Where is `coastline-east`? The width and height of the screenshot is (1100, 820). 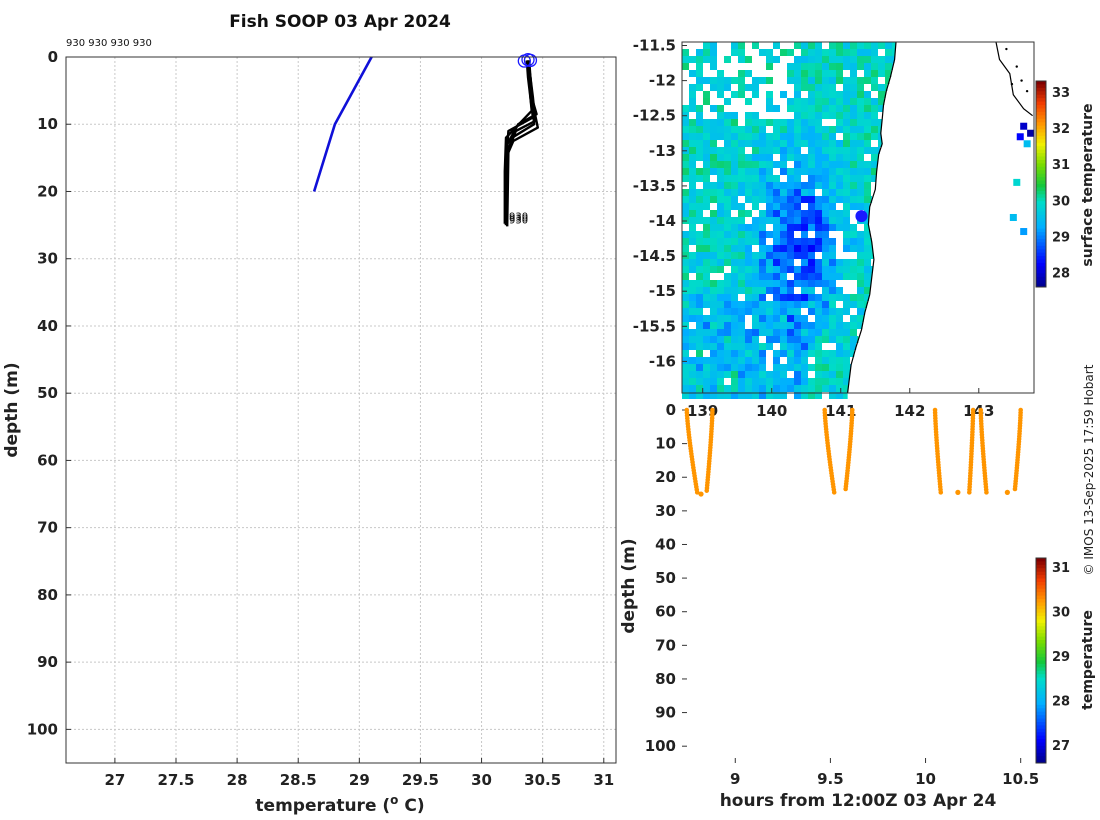
coastline-east is located at coordinates (1014, 79).